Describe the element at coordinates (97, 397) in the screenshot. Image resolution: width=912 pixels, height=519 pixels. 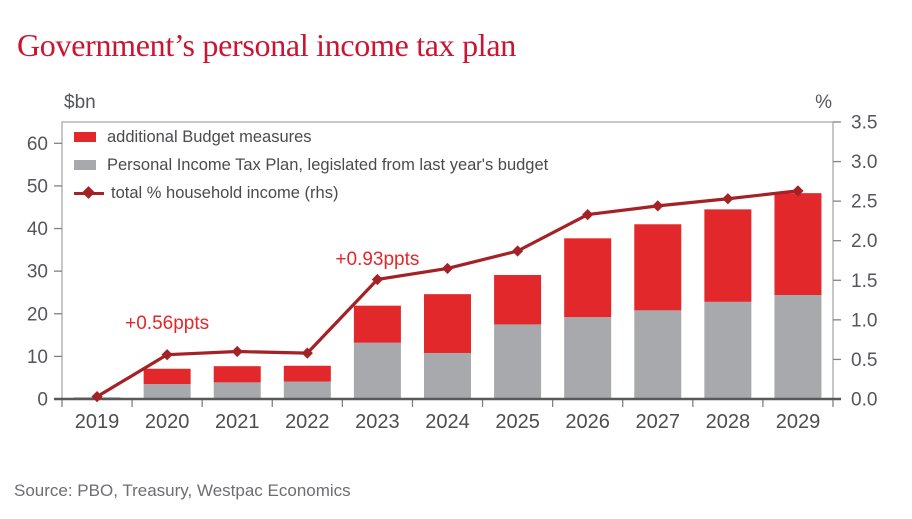
I see `line-marker-2019` at that location.